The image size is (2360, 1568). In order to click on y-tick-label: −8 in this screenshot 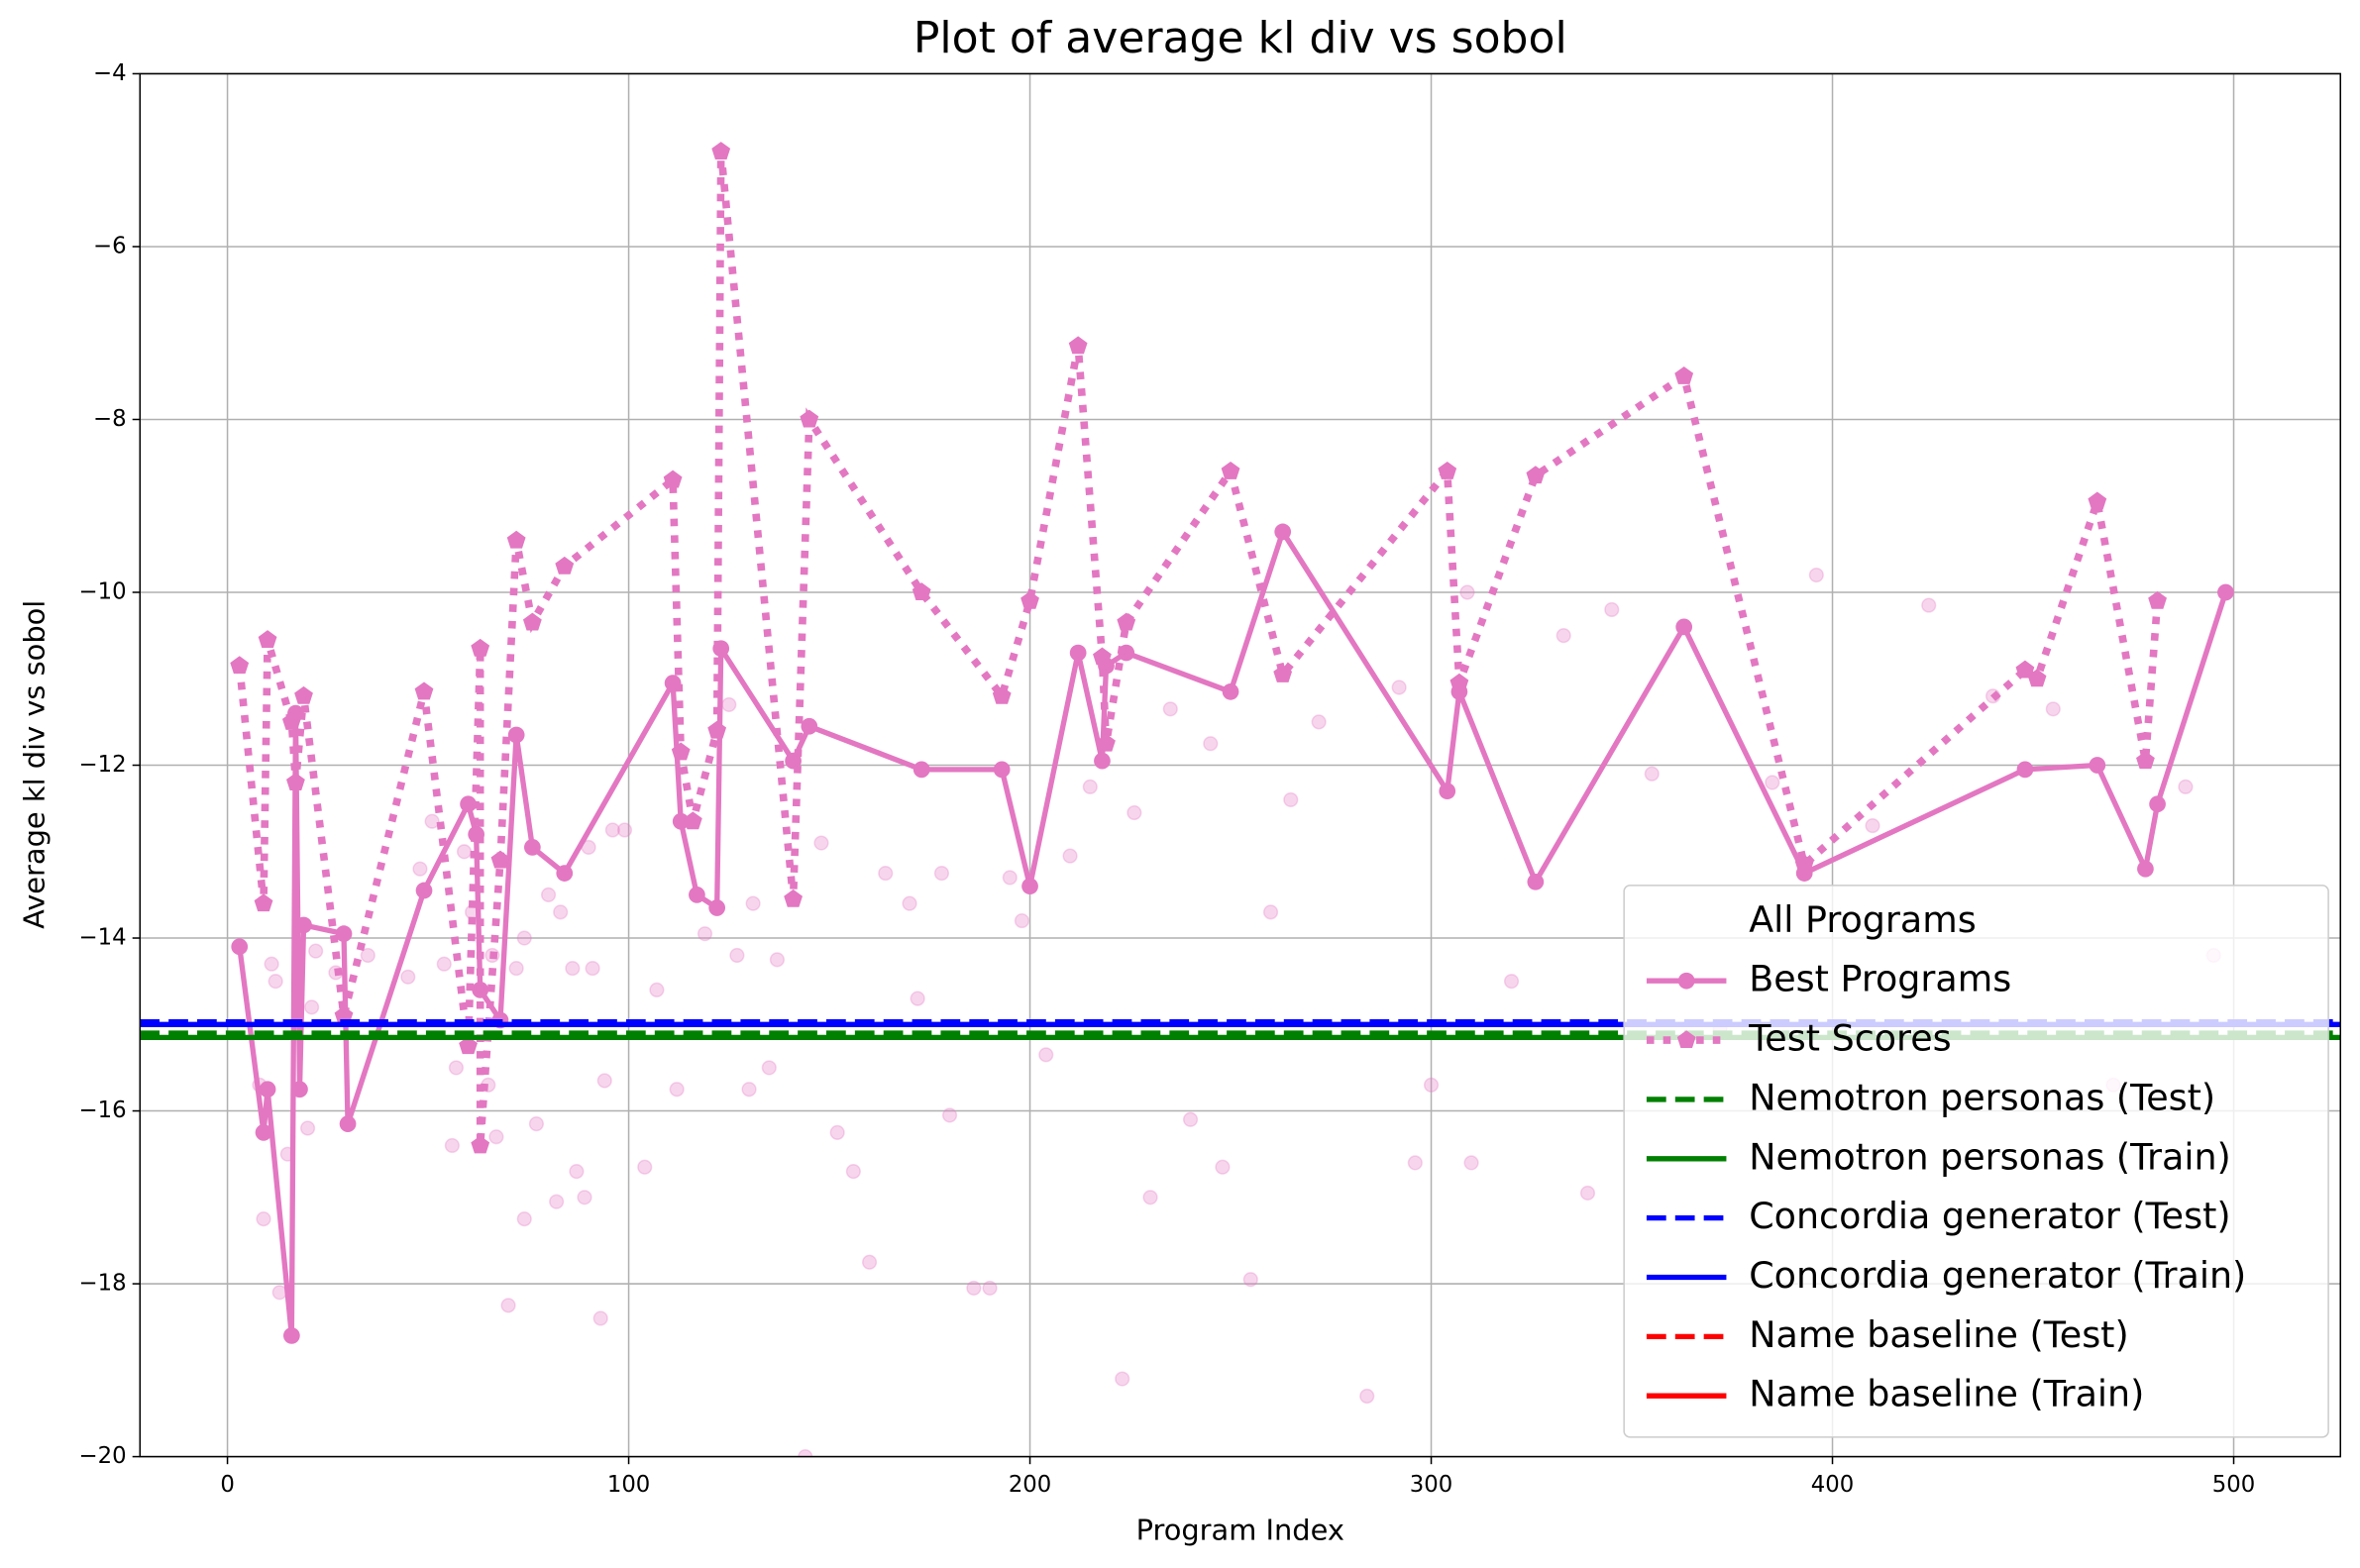, I will do `click(110, 419)`.